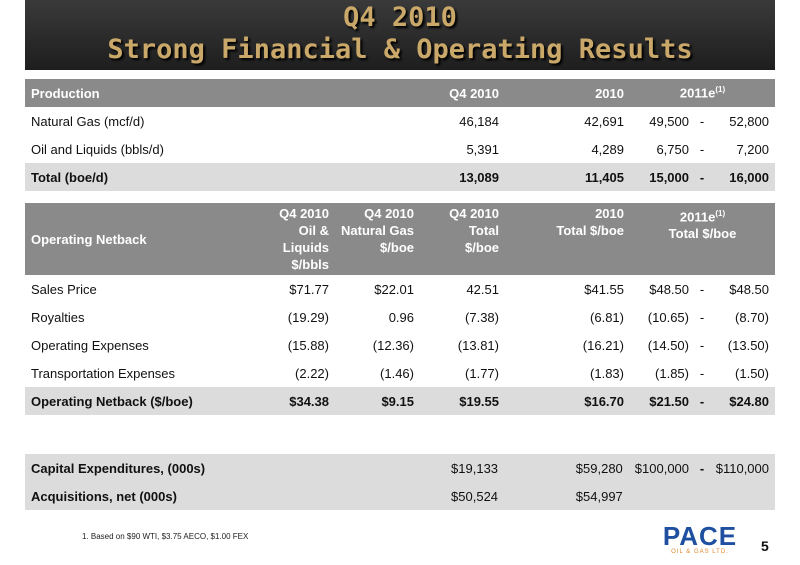  Describe the element at coordinates (700, 552) in the screenshot. I see `logo-subtitle: OIL & GAS LTD.` at that location.